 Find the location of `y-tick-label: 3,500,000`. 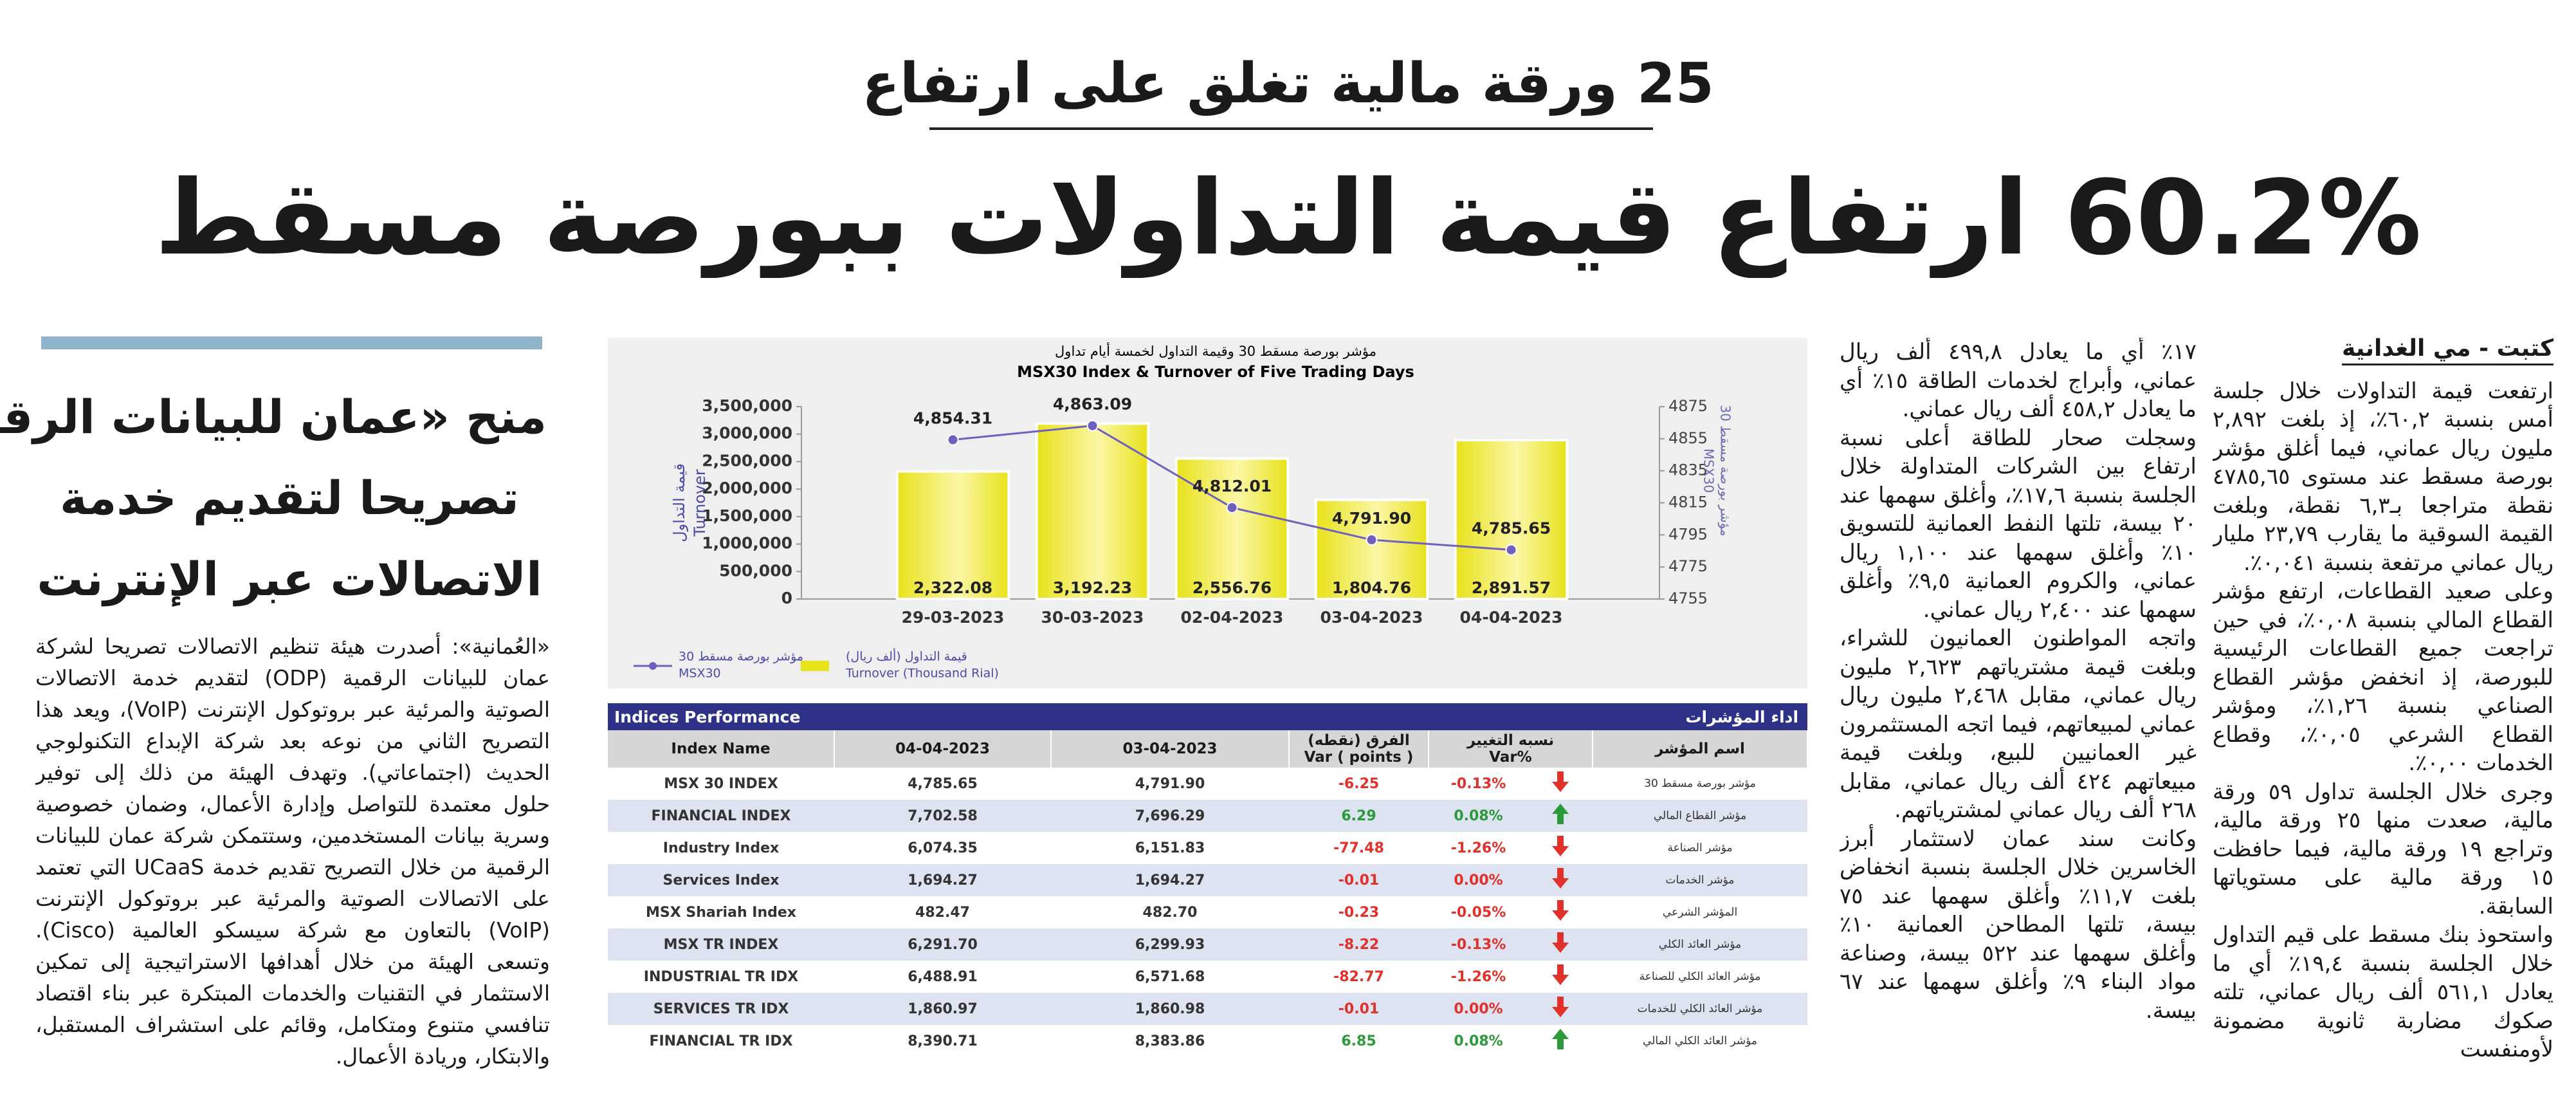

y-tick-label: 3,500,000 is located at coordinates (747, 405).